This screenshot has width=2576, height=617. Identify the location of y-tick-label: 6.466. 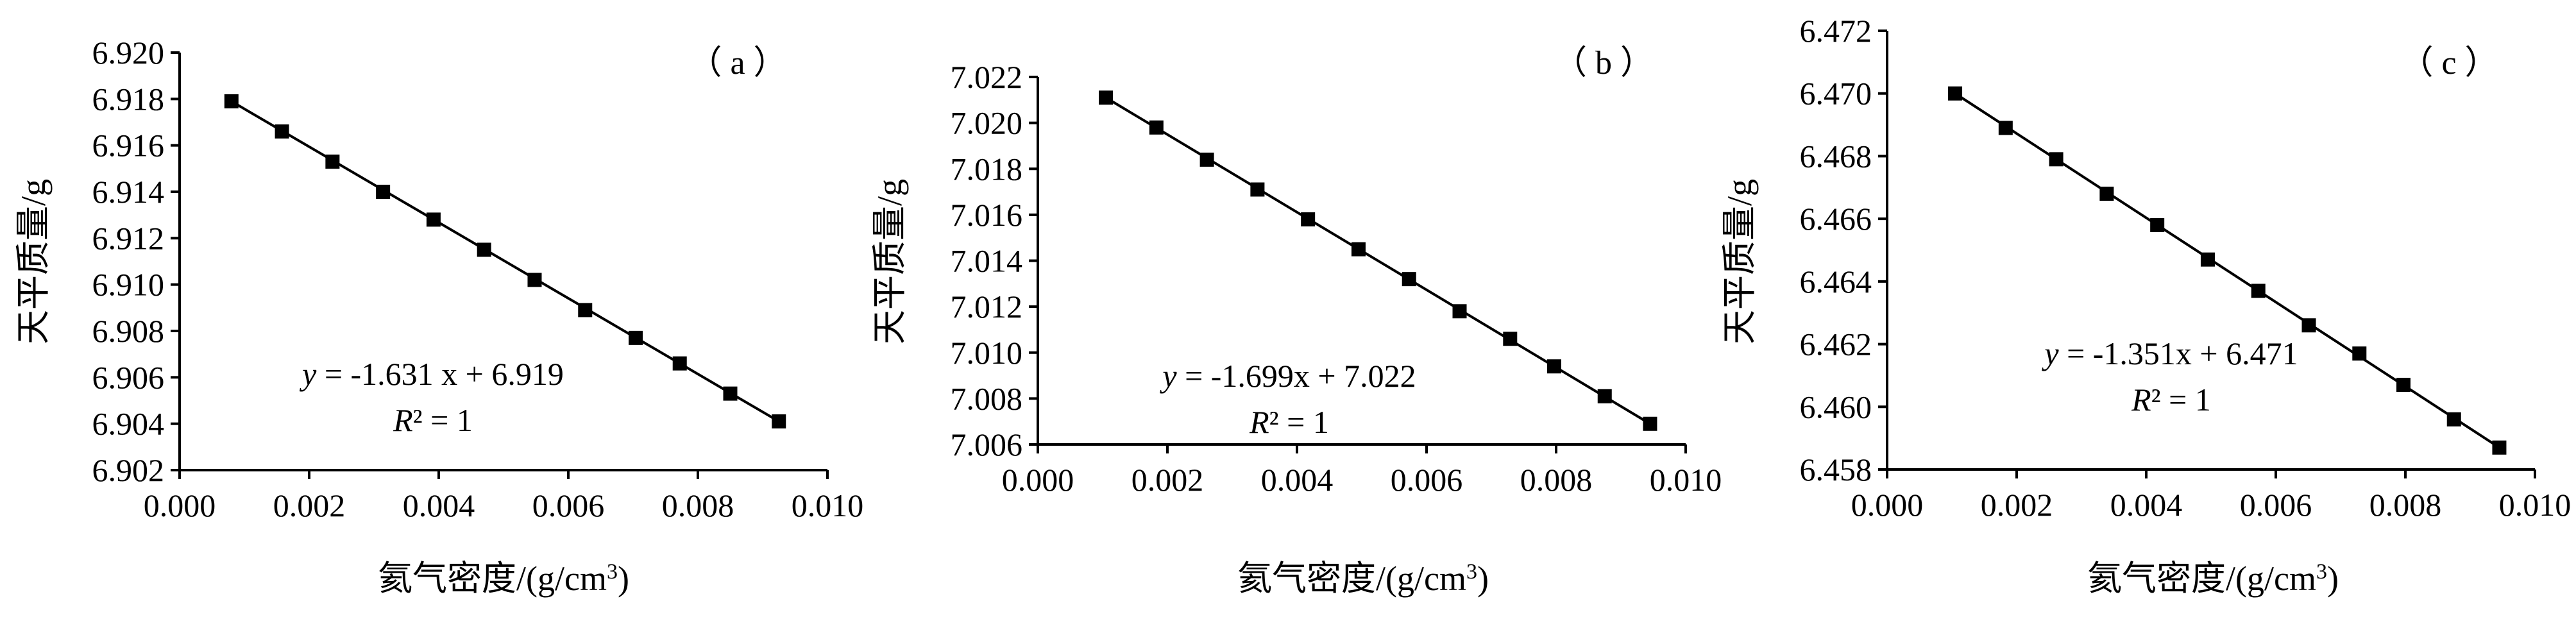
(1836, 219).